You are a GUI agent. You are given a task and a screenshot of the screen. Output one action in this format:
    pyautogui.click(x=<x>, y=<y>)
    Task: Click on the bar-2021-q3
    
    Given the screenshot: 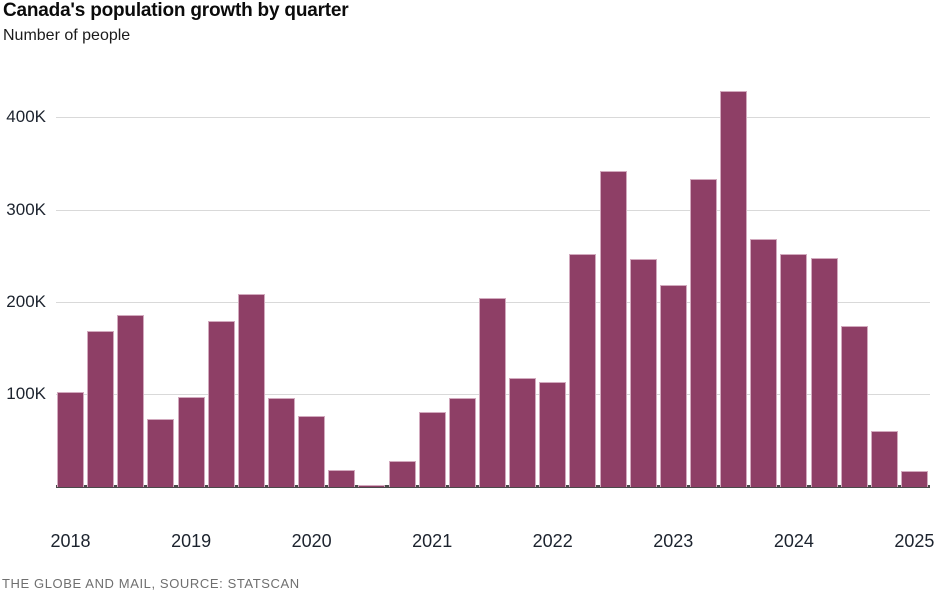 What is the action you would take?
    pyautogui.click(x=492, y=392)
    